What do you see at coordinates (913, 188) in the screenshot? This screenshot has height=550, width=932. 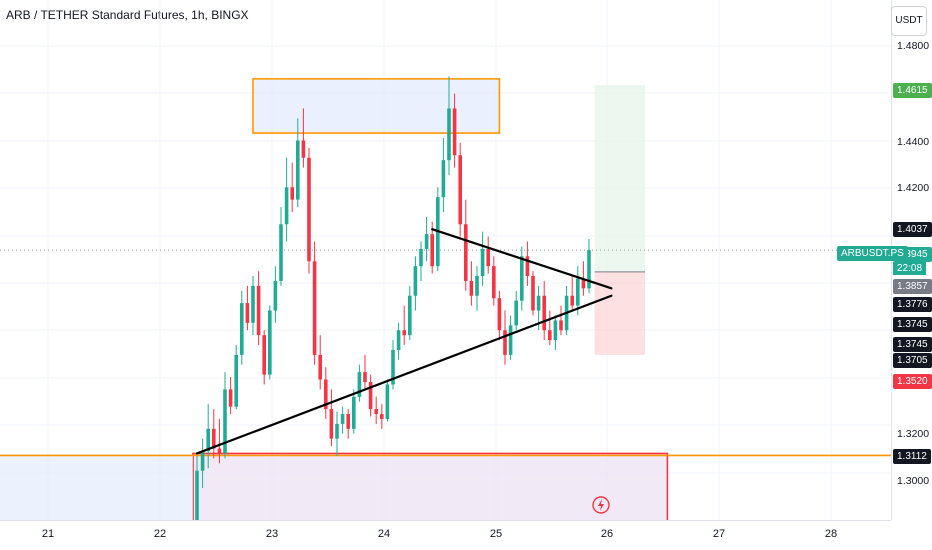 I see `price-tick: 1.4200` at bounding box center [913, 188].